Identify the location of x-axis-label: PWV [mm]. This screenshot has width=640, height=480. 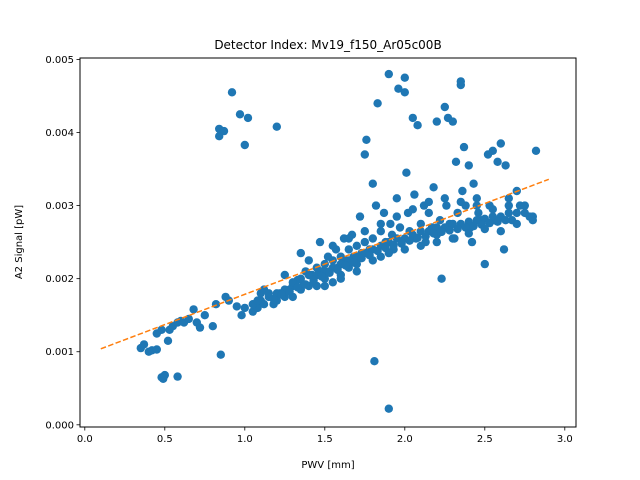
(327, 465).